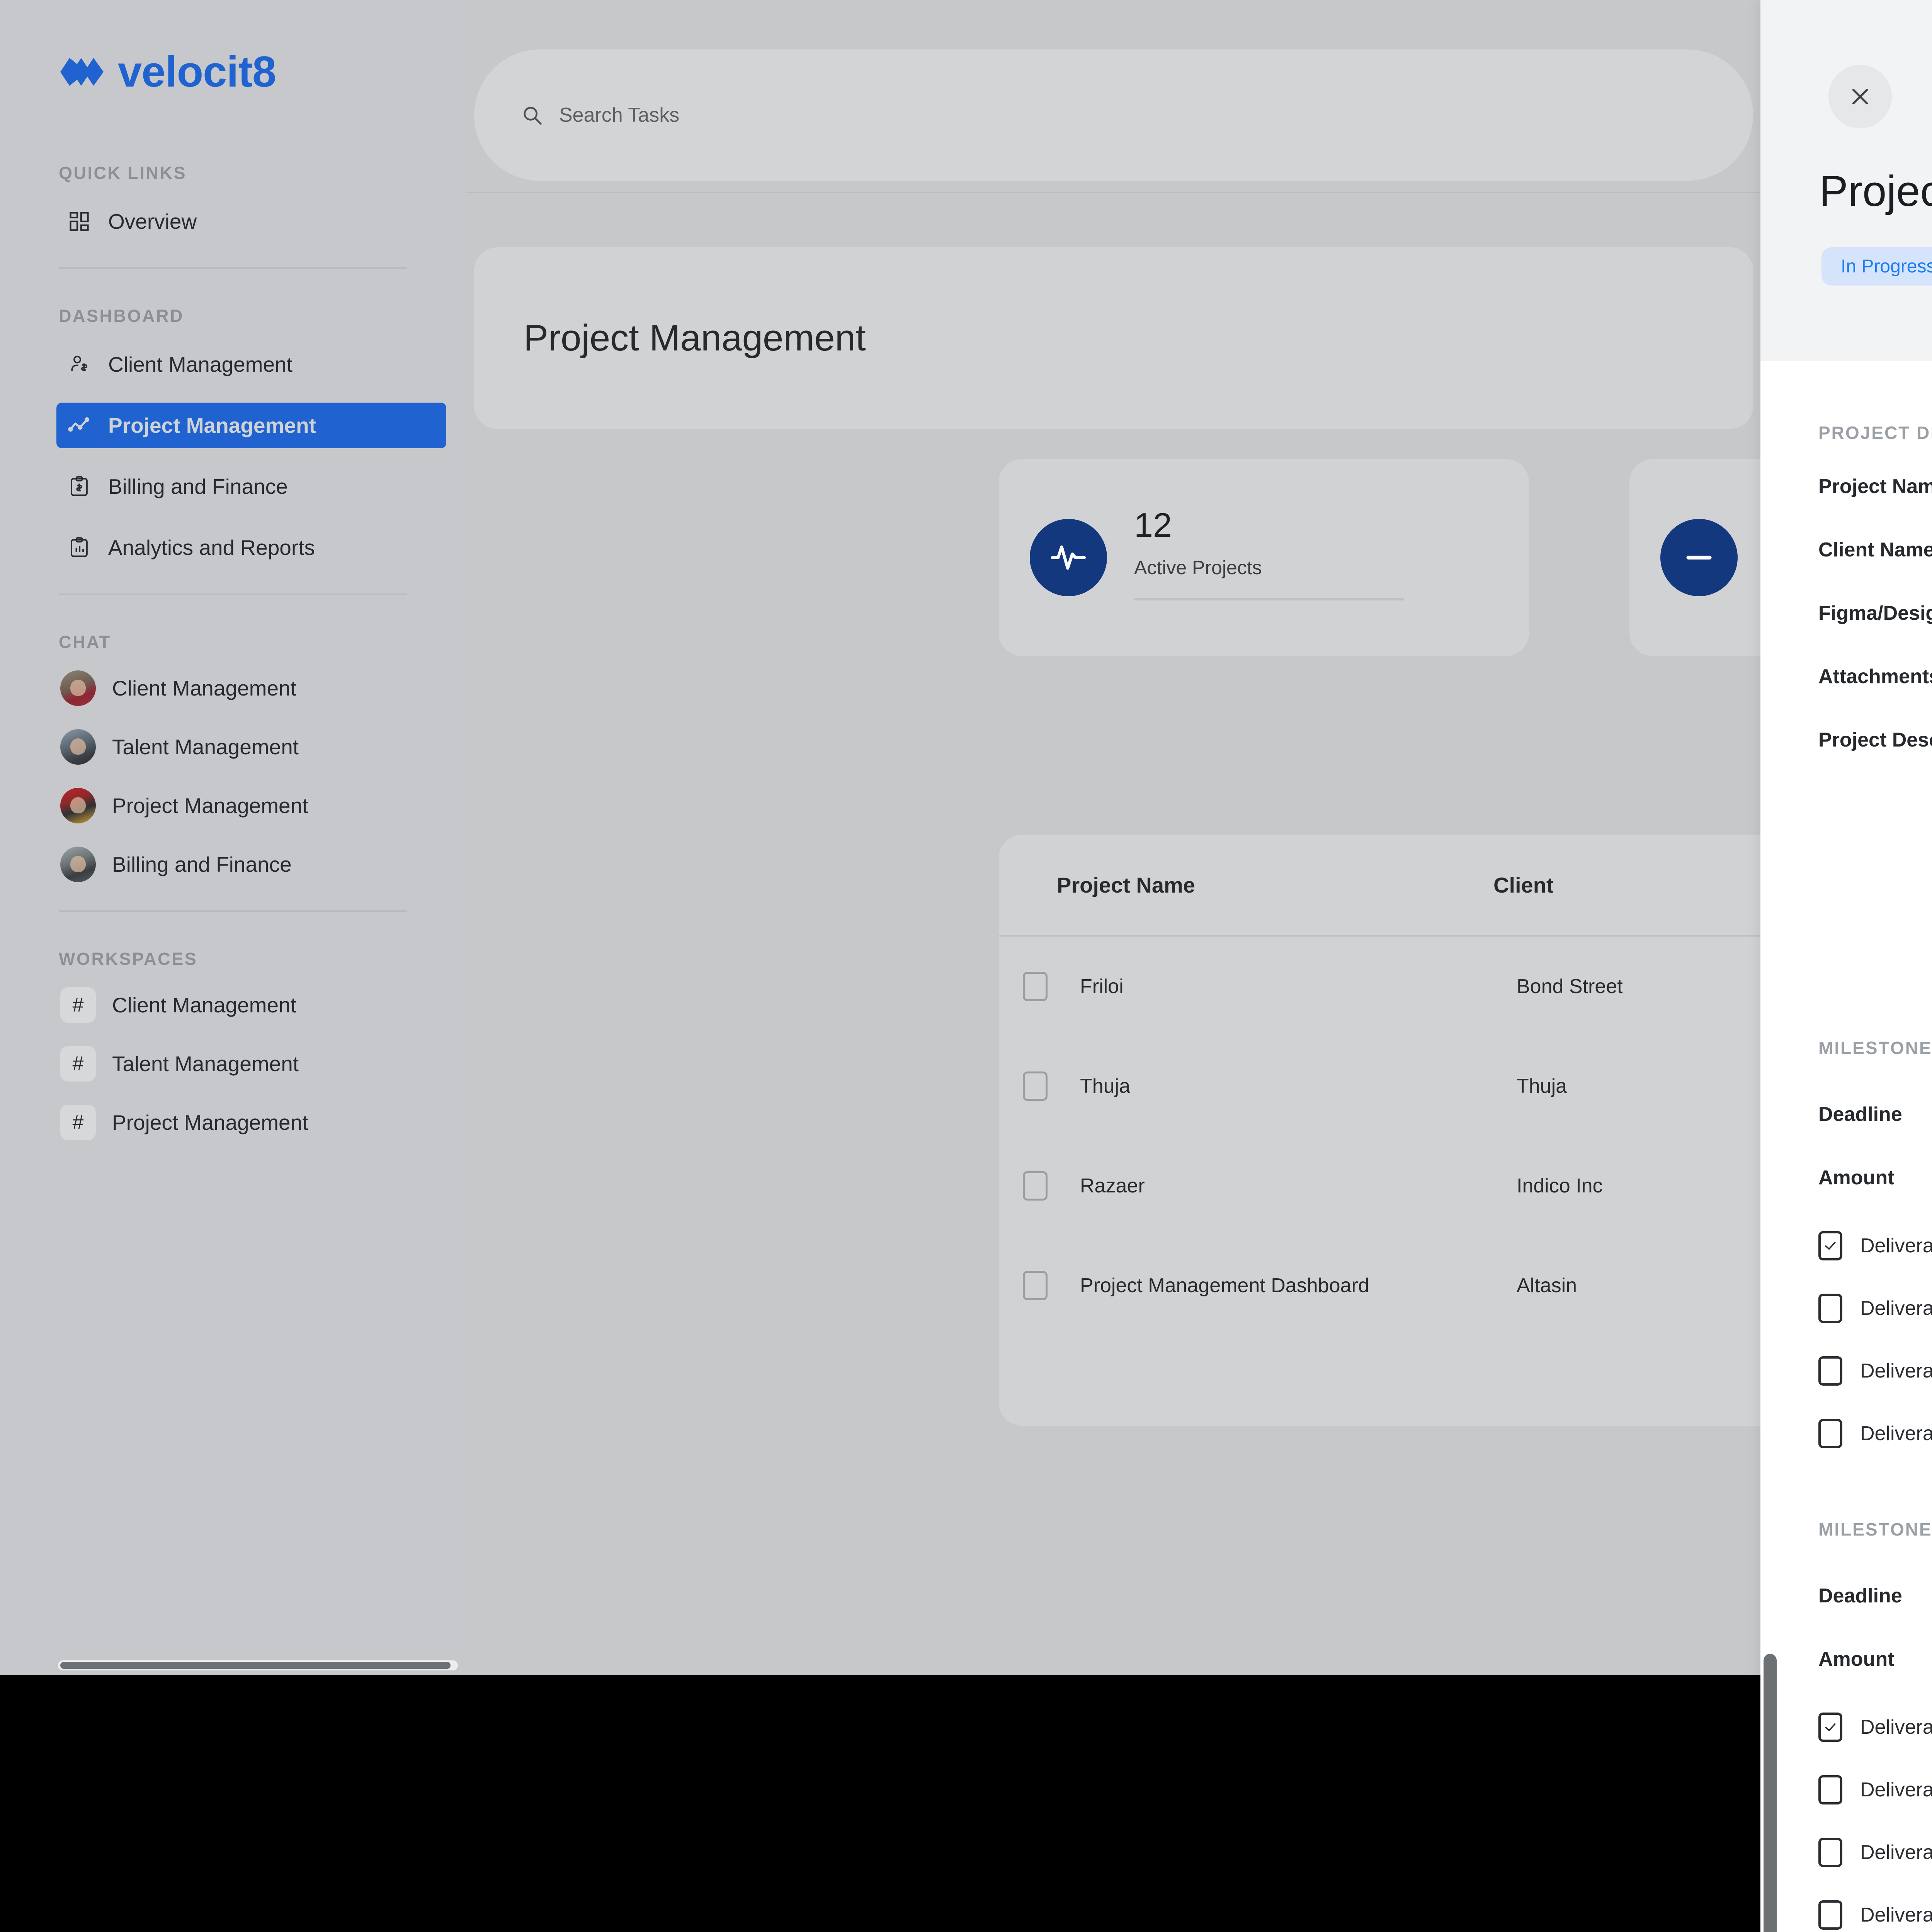  I want to click on sidebar-item-label: Project Management, so click(212, 425).